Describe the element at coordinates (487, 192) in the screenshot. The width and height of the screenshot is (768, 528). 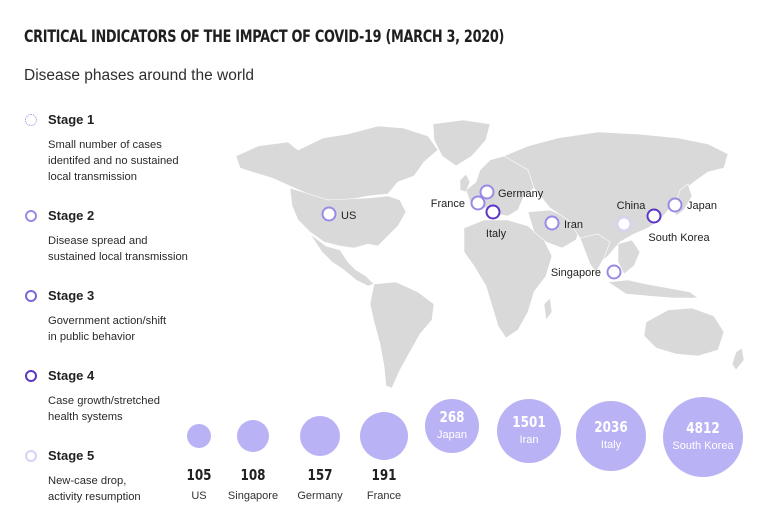
I see `germany-marker` at that location.